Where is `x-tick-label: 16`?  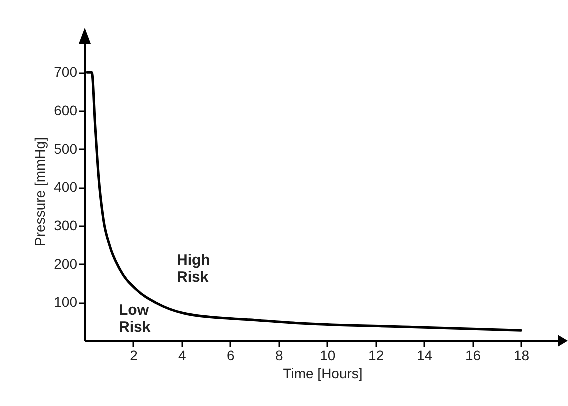 x-tick-label: 16 is located at coordinates (473, 356).